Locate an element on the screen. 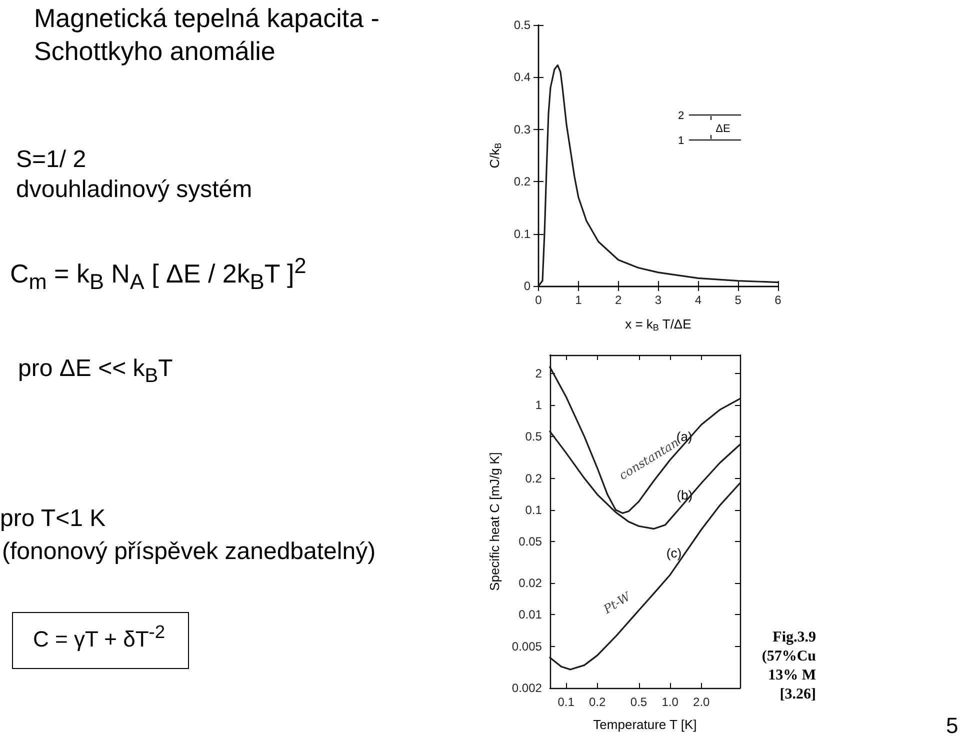 This screenshot has width=960, height=736. text: pro T<1 K is located at coordinates (53, 519).